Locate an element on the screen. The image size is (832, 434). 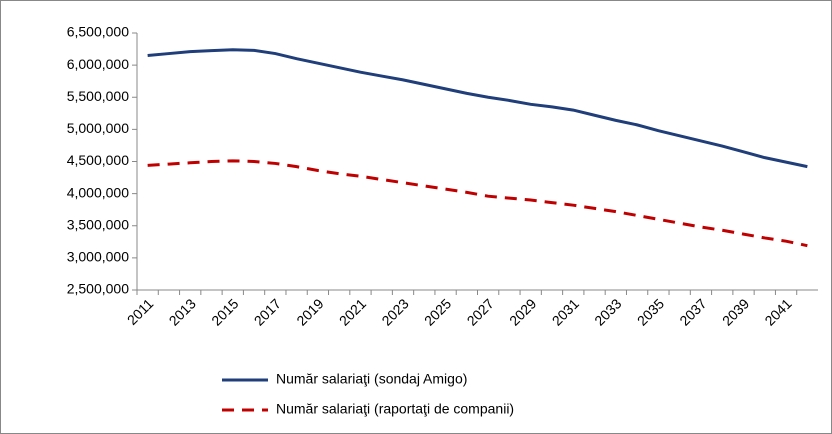
y-tick-label: 6,500,000 is located at coordinates (98, 32).